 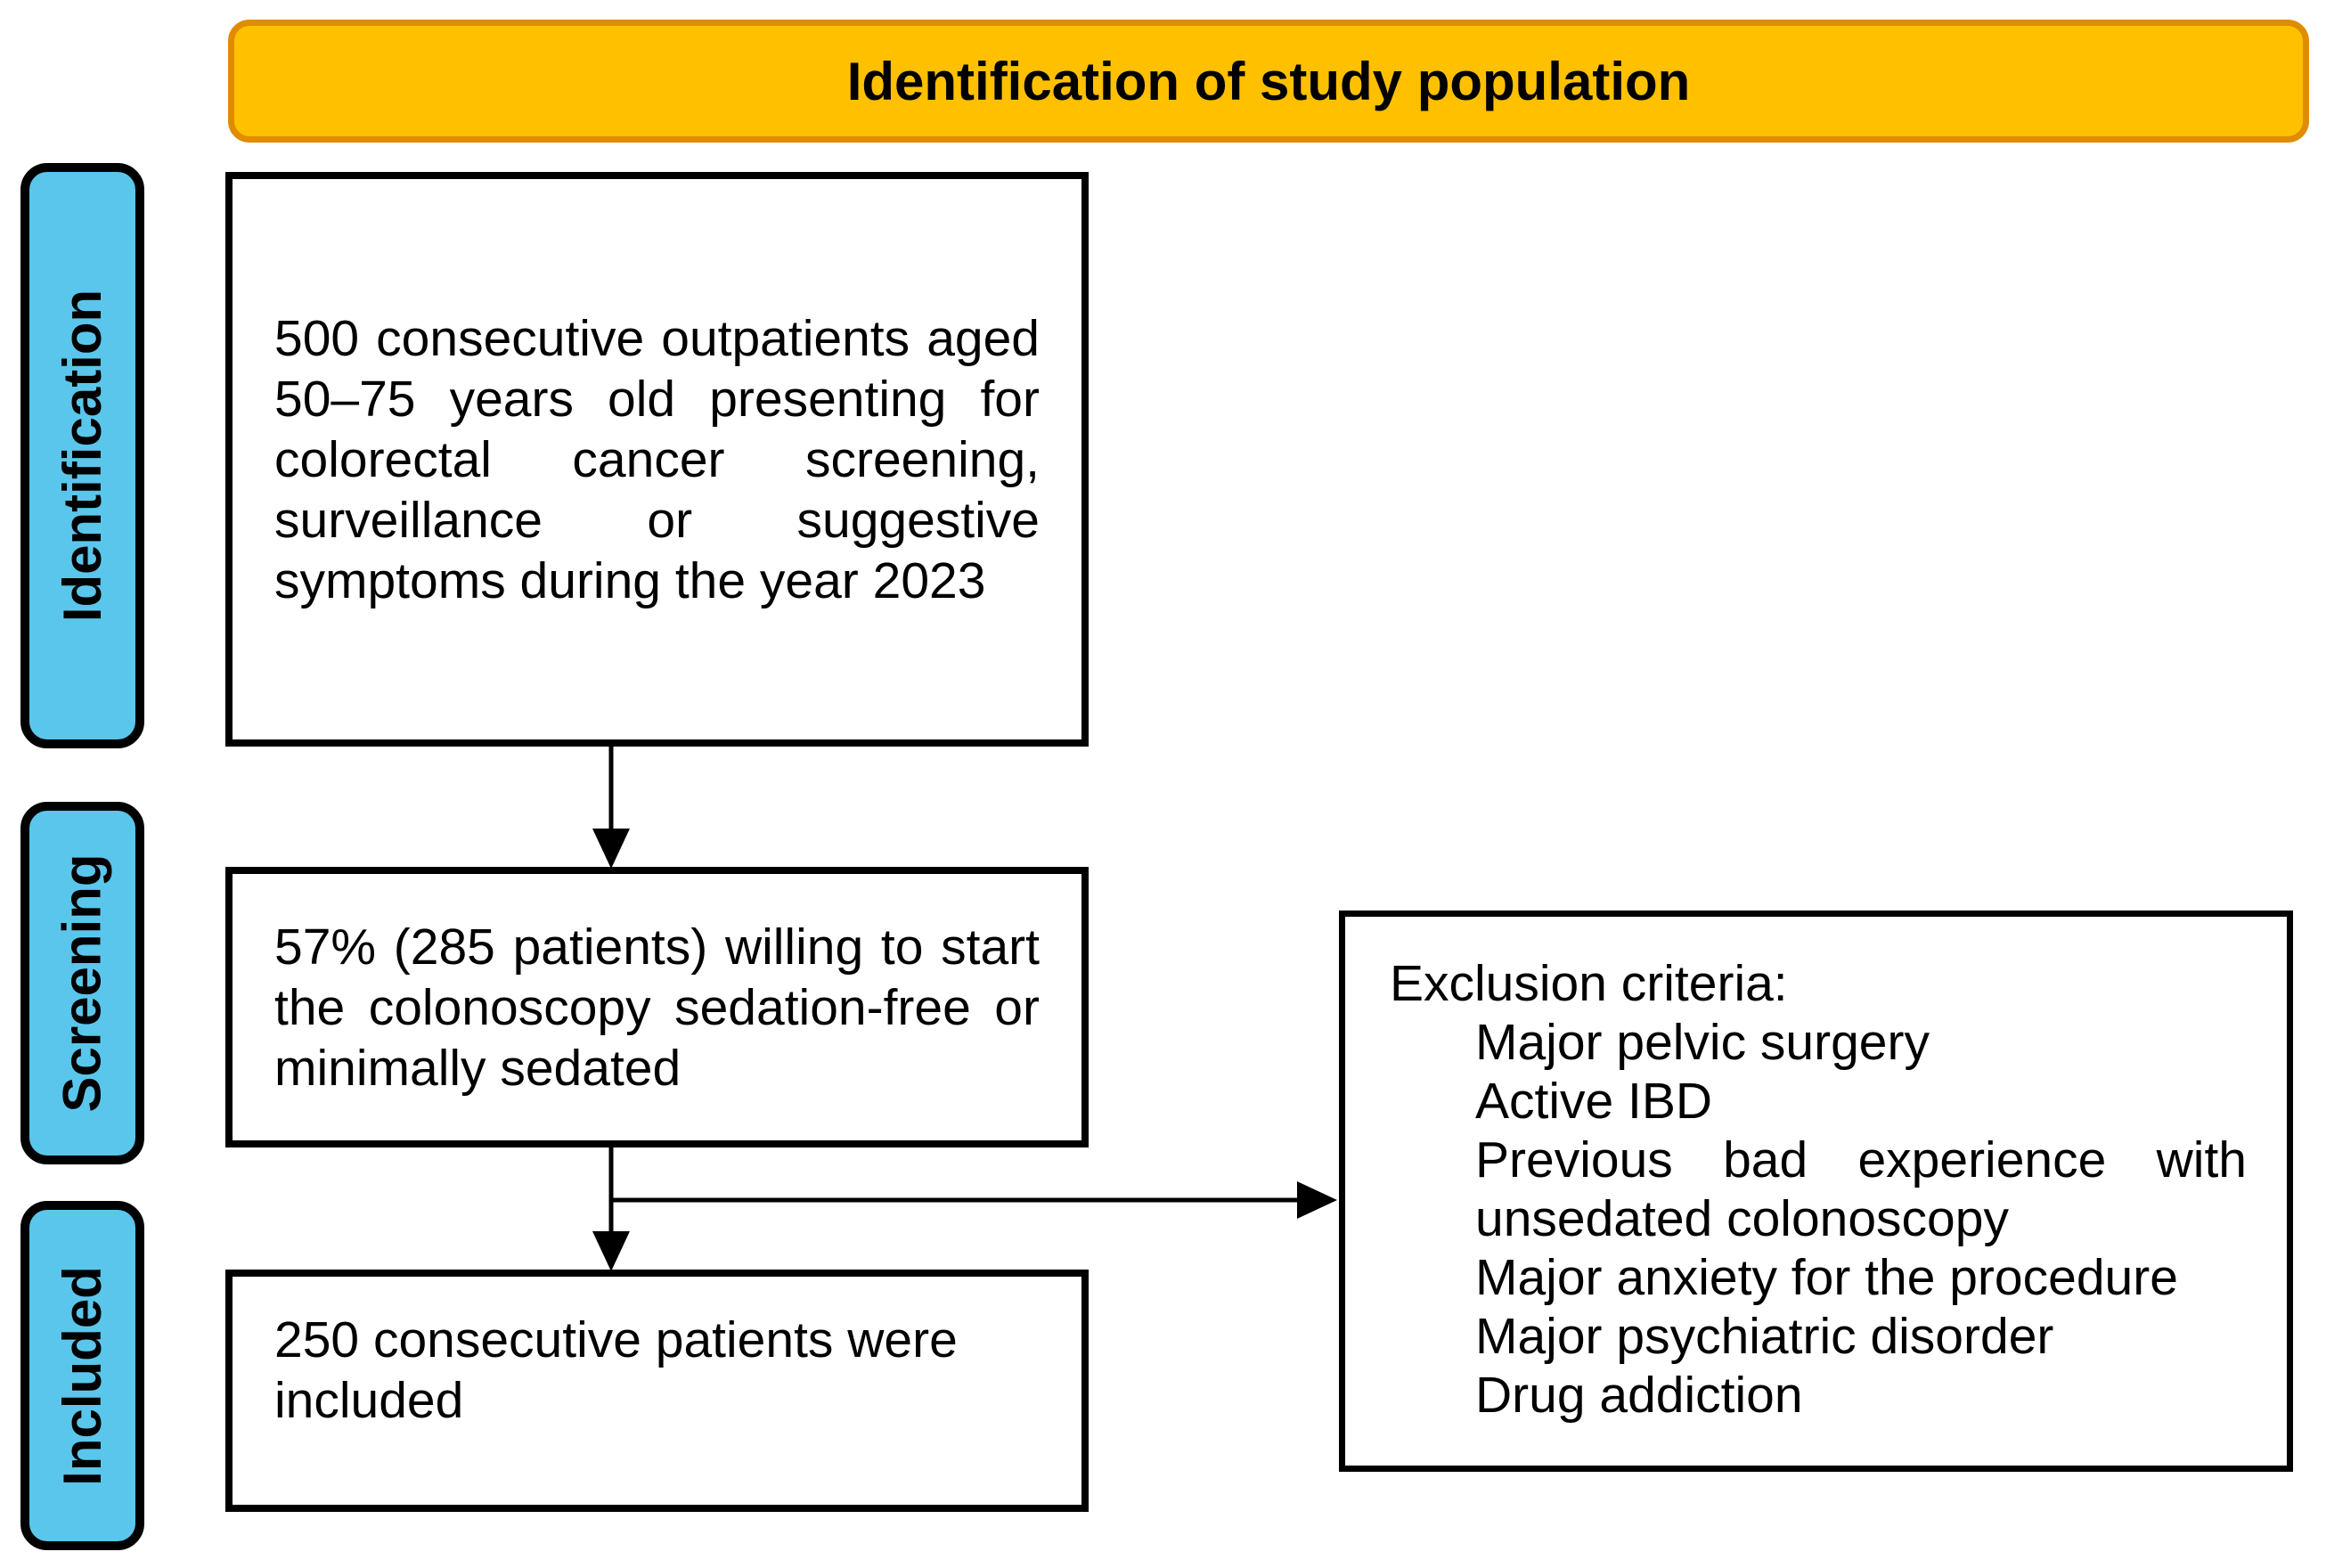 I want to click on stage-label-included: Included, so click(x=82, y=1375).